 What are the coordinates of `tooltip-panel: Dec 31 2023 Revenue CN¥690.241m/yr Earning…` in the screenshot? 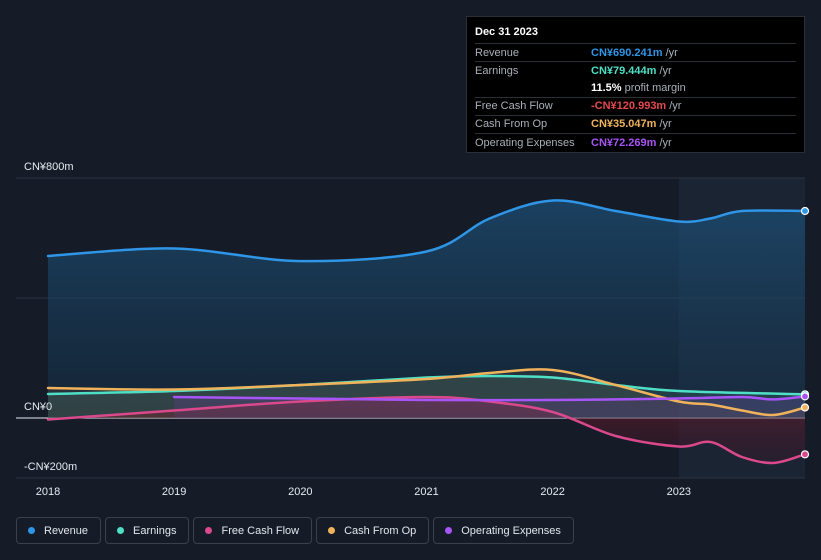 It's located at (635, 84).